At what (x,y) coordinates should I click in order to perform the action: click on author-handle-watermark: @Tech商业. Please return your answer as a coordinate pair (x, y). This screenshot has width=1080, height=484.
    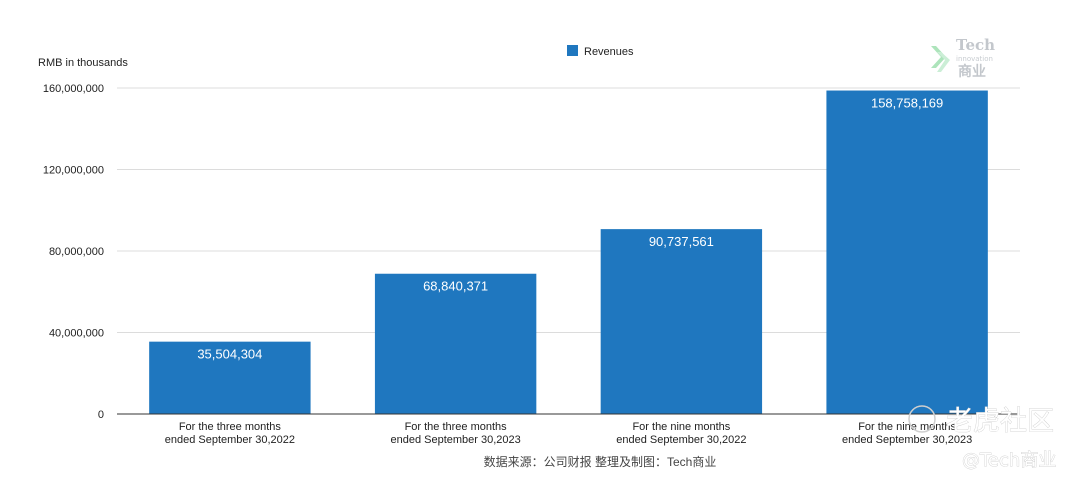
    Looking at the image, I should click on (1009, 460).